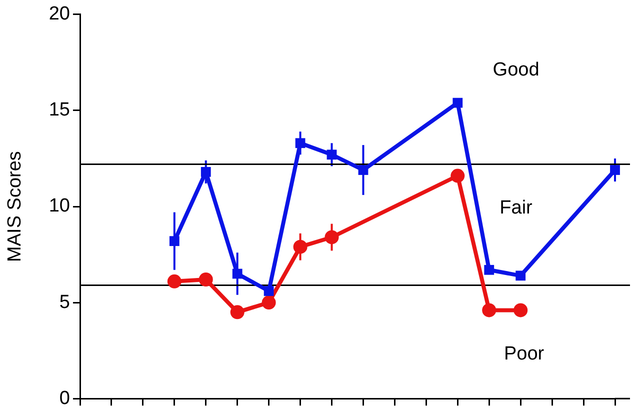  What do you see at coordinates (516, 69) in the screenshot?
I see `annotation: Good` at bounding box center [516, 69].